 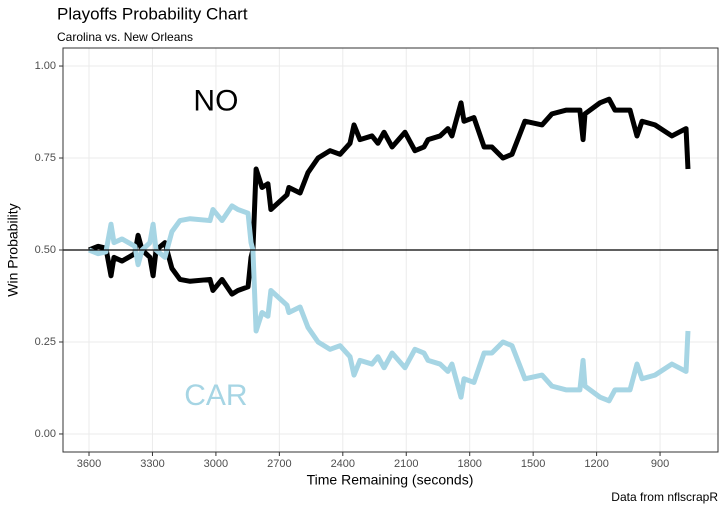 What do you see at coordinates (533, 464) in the screenshot?
I see `x-tick-label: 1500` at bounding box center [533, 464].